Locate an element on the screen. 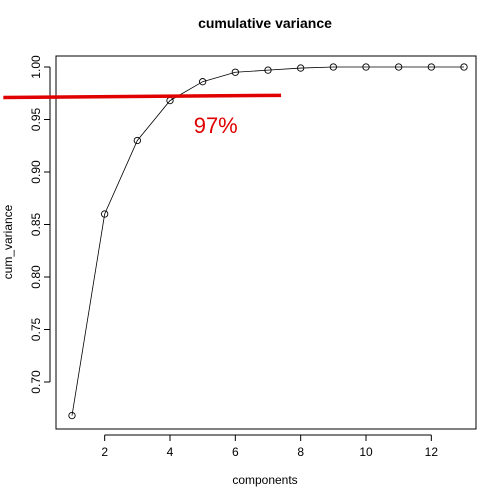  x-axis-label: components is located at coordinates (264, 480).